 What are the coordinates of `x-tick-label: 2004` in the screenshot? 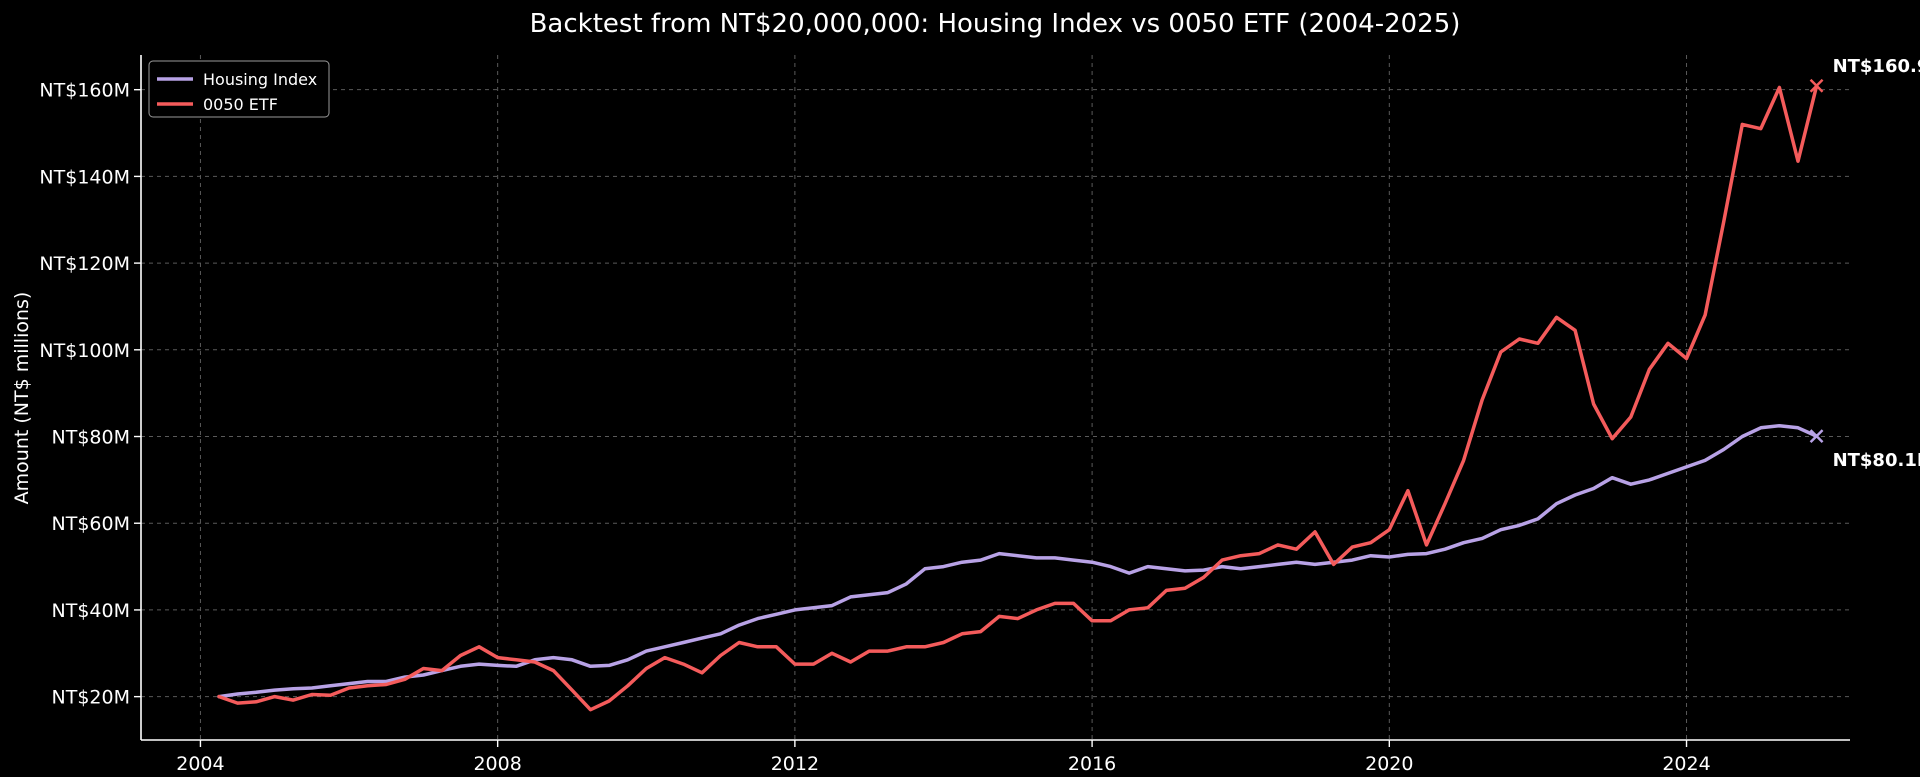 It's located at (200, 764).